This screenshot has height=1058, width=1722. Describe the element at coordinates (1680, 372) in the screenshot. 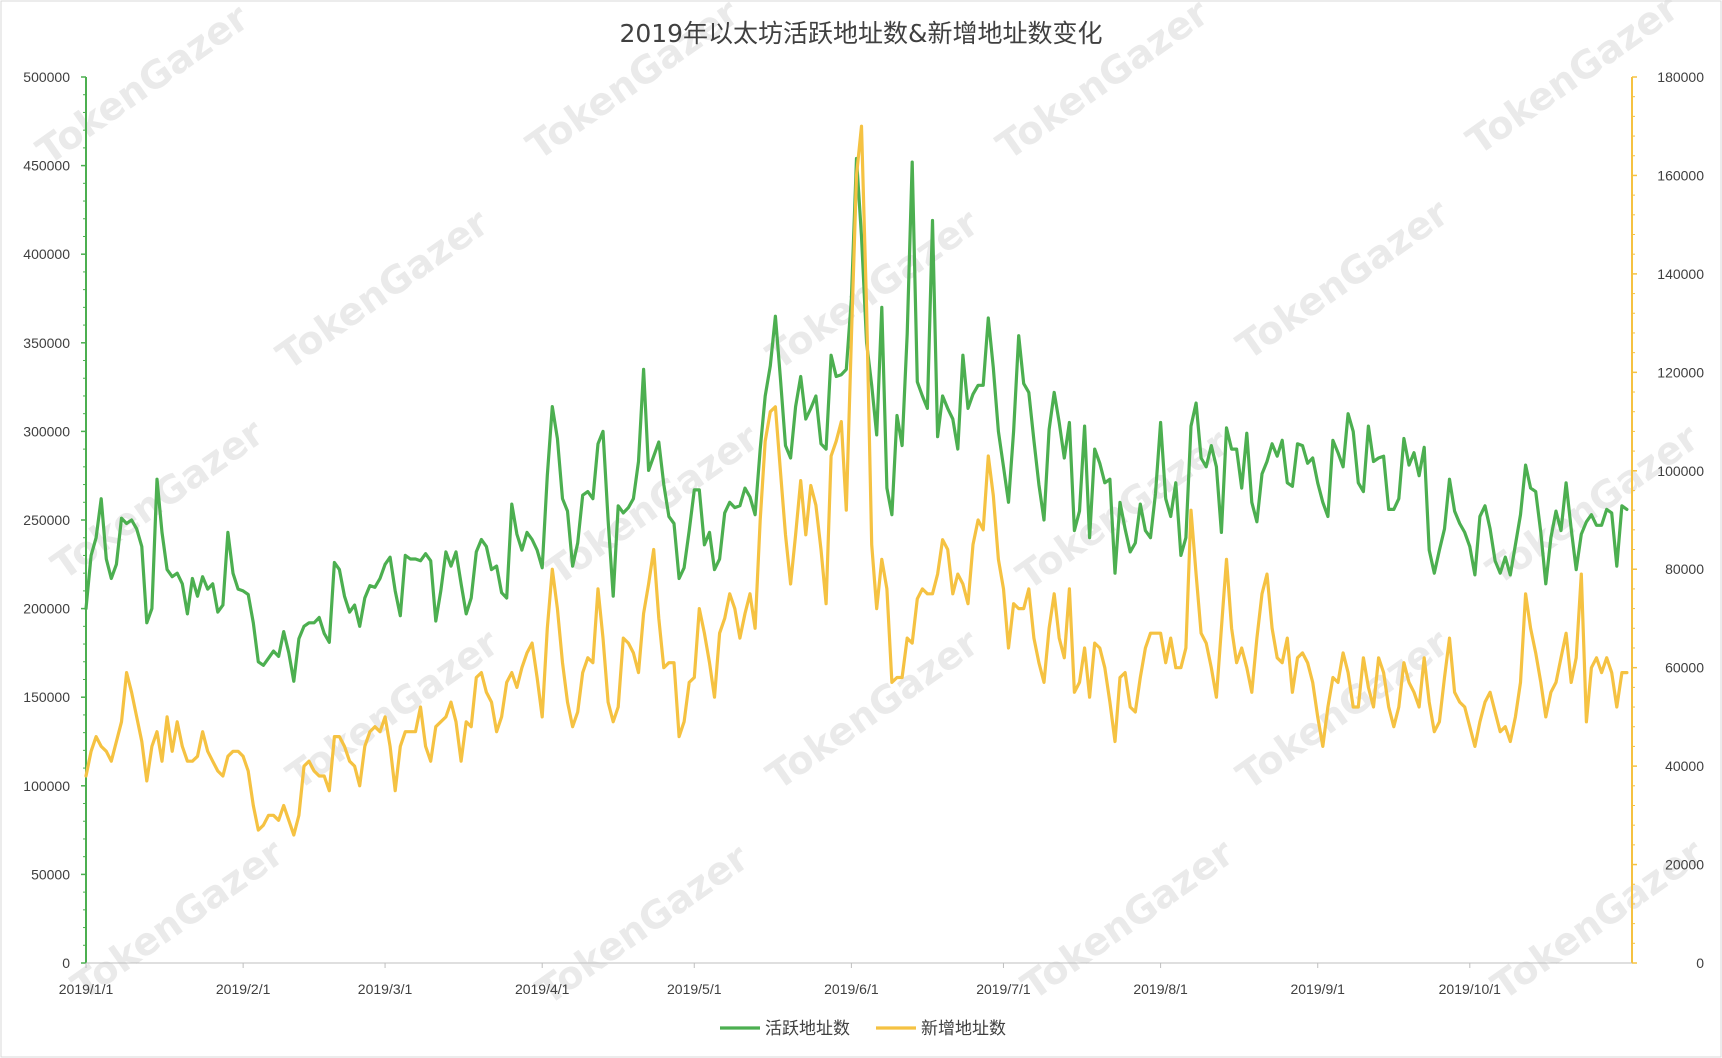

I see `right-axis-tick-label: 120000` at that location.